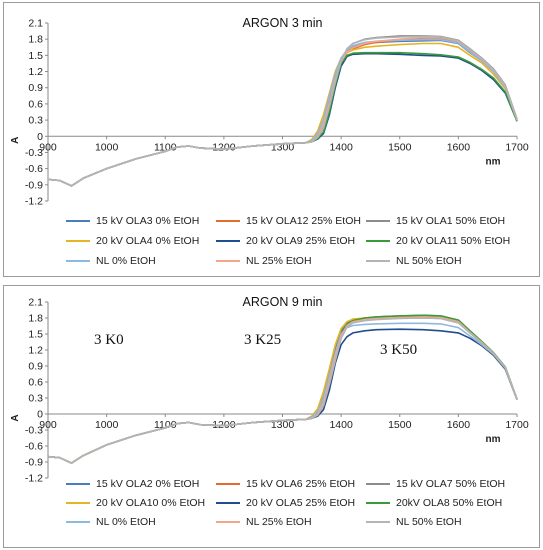  I want to click on legend-label: 15 kV OLA3 0% EtOH, so click(148, 221).